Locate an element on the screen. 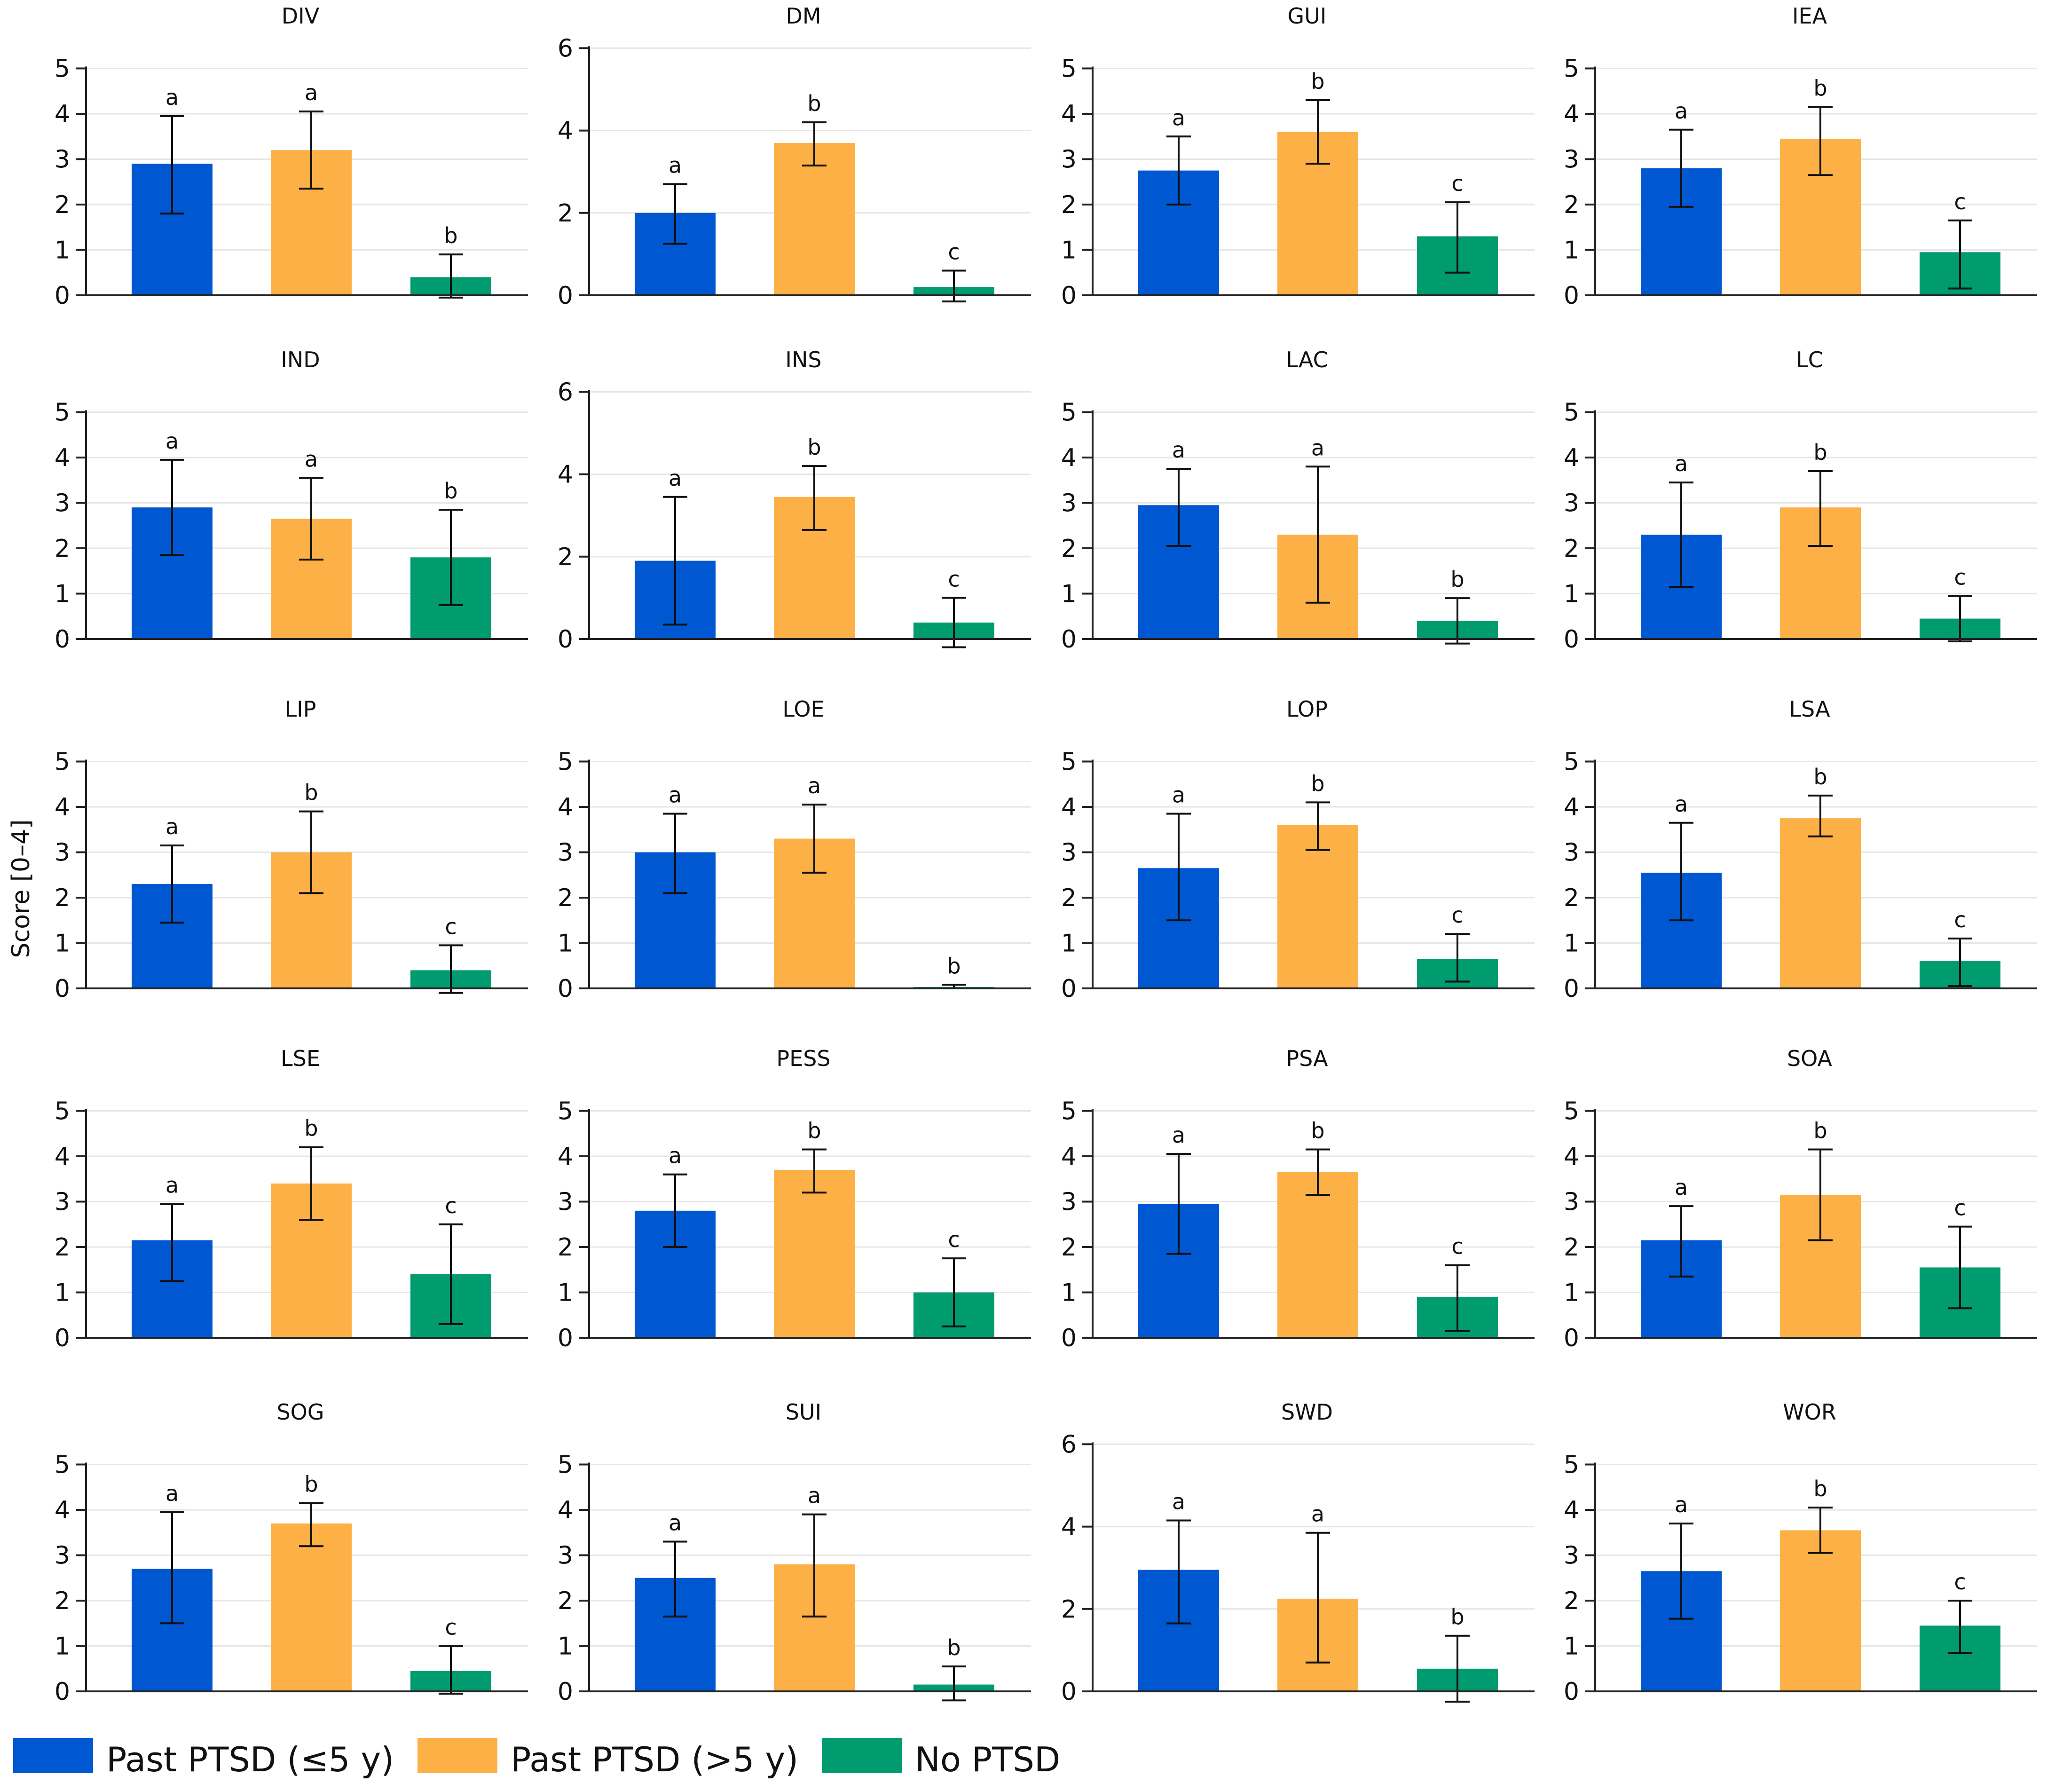  legend-label: Past PTSD (>5 y) is located at coordinates (655, 1759).